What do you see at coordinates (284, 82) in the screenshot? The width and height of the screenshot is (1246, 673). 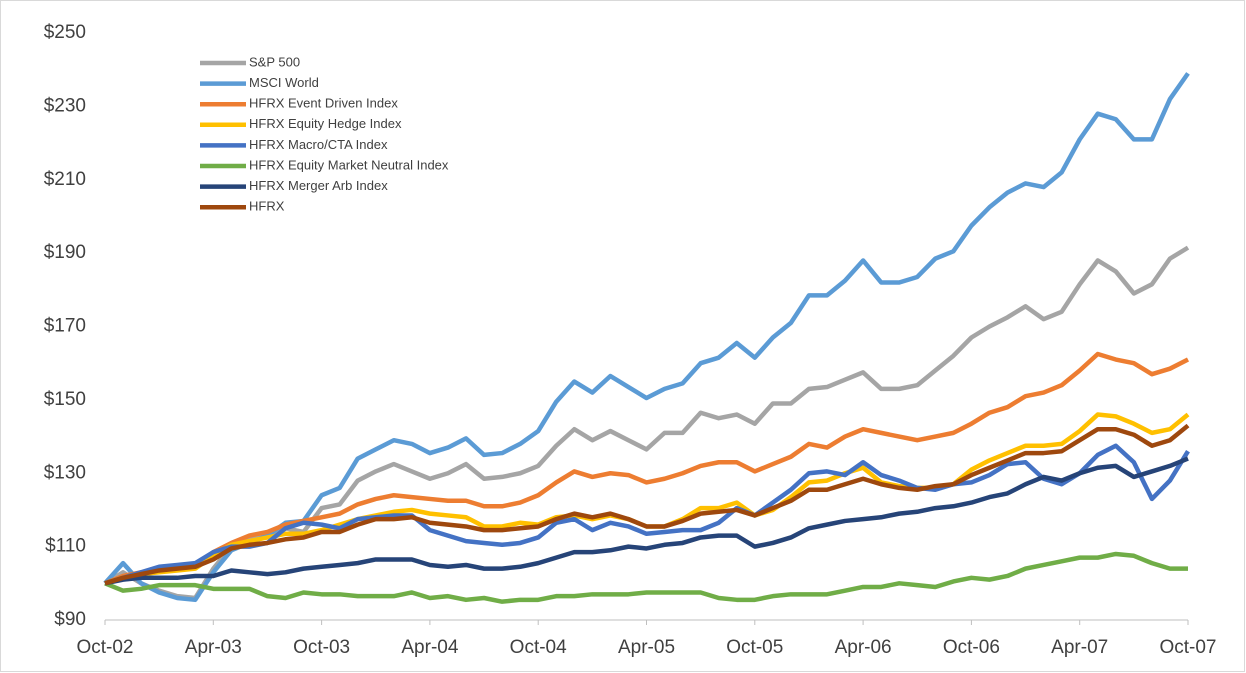 I see `legend-label: MSCI World` at bounding box center [284, 82].